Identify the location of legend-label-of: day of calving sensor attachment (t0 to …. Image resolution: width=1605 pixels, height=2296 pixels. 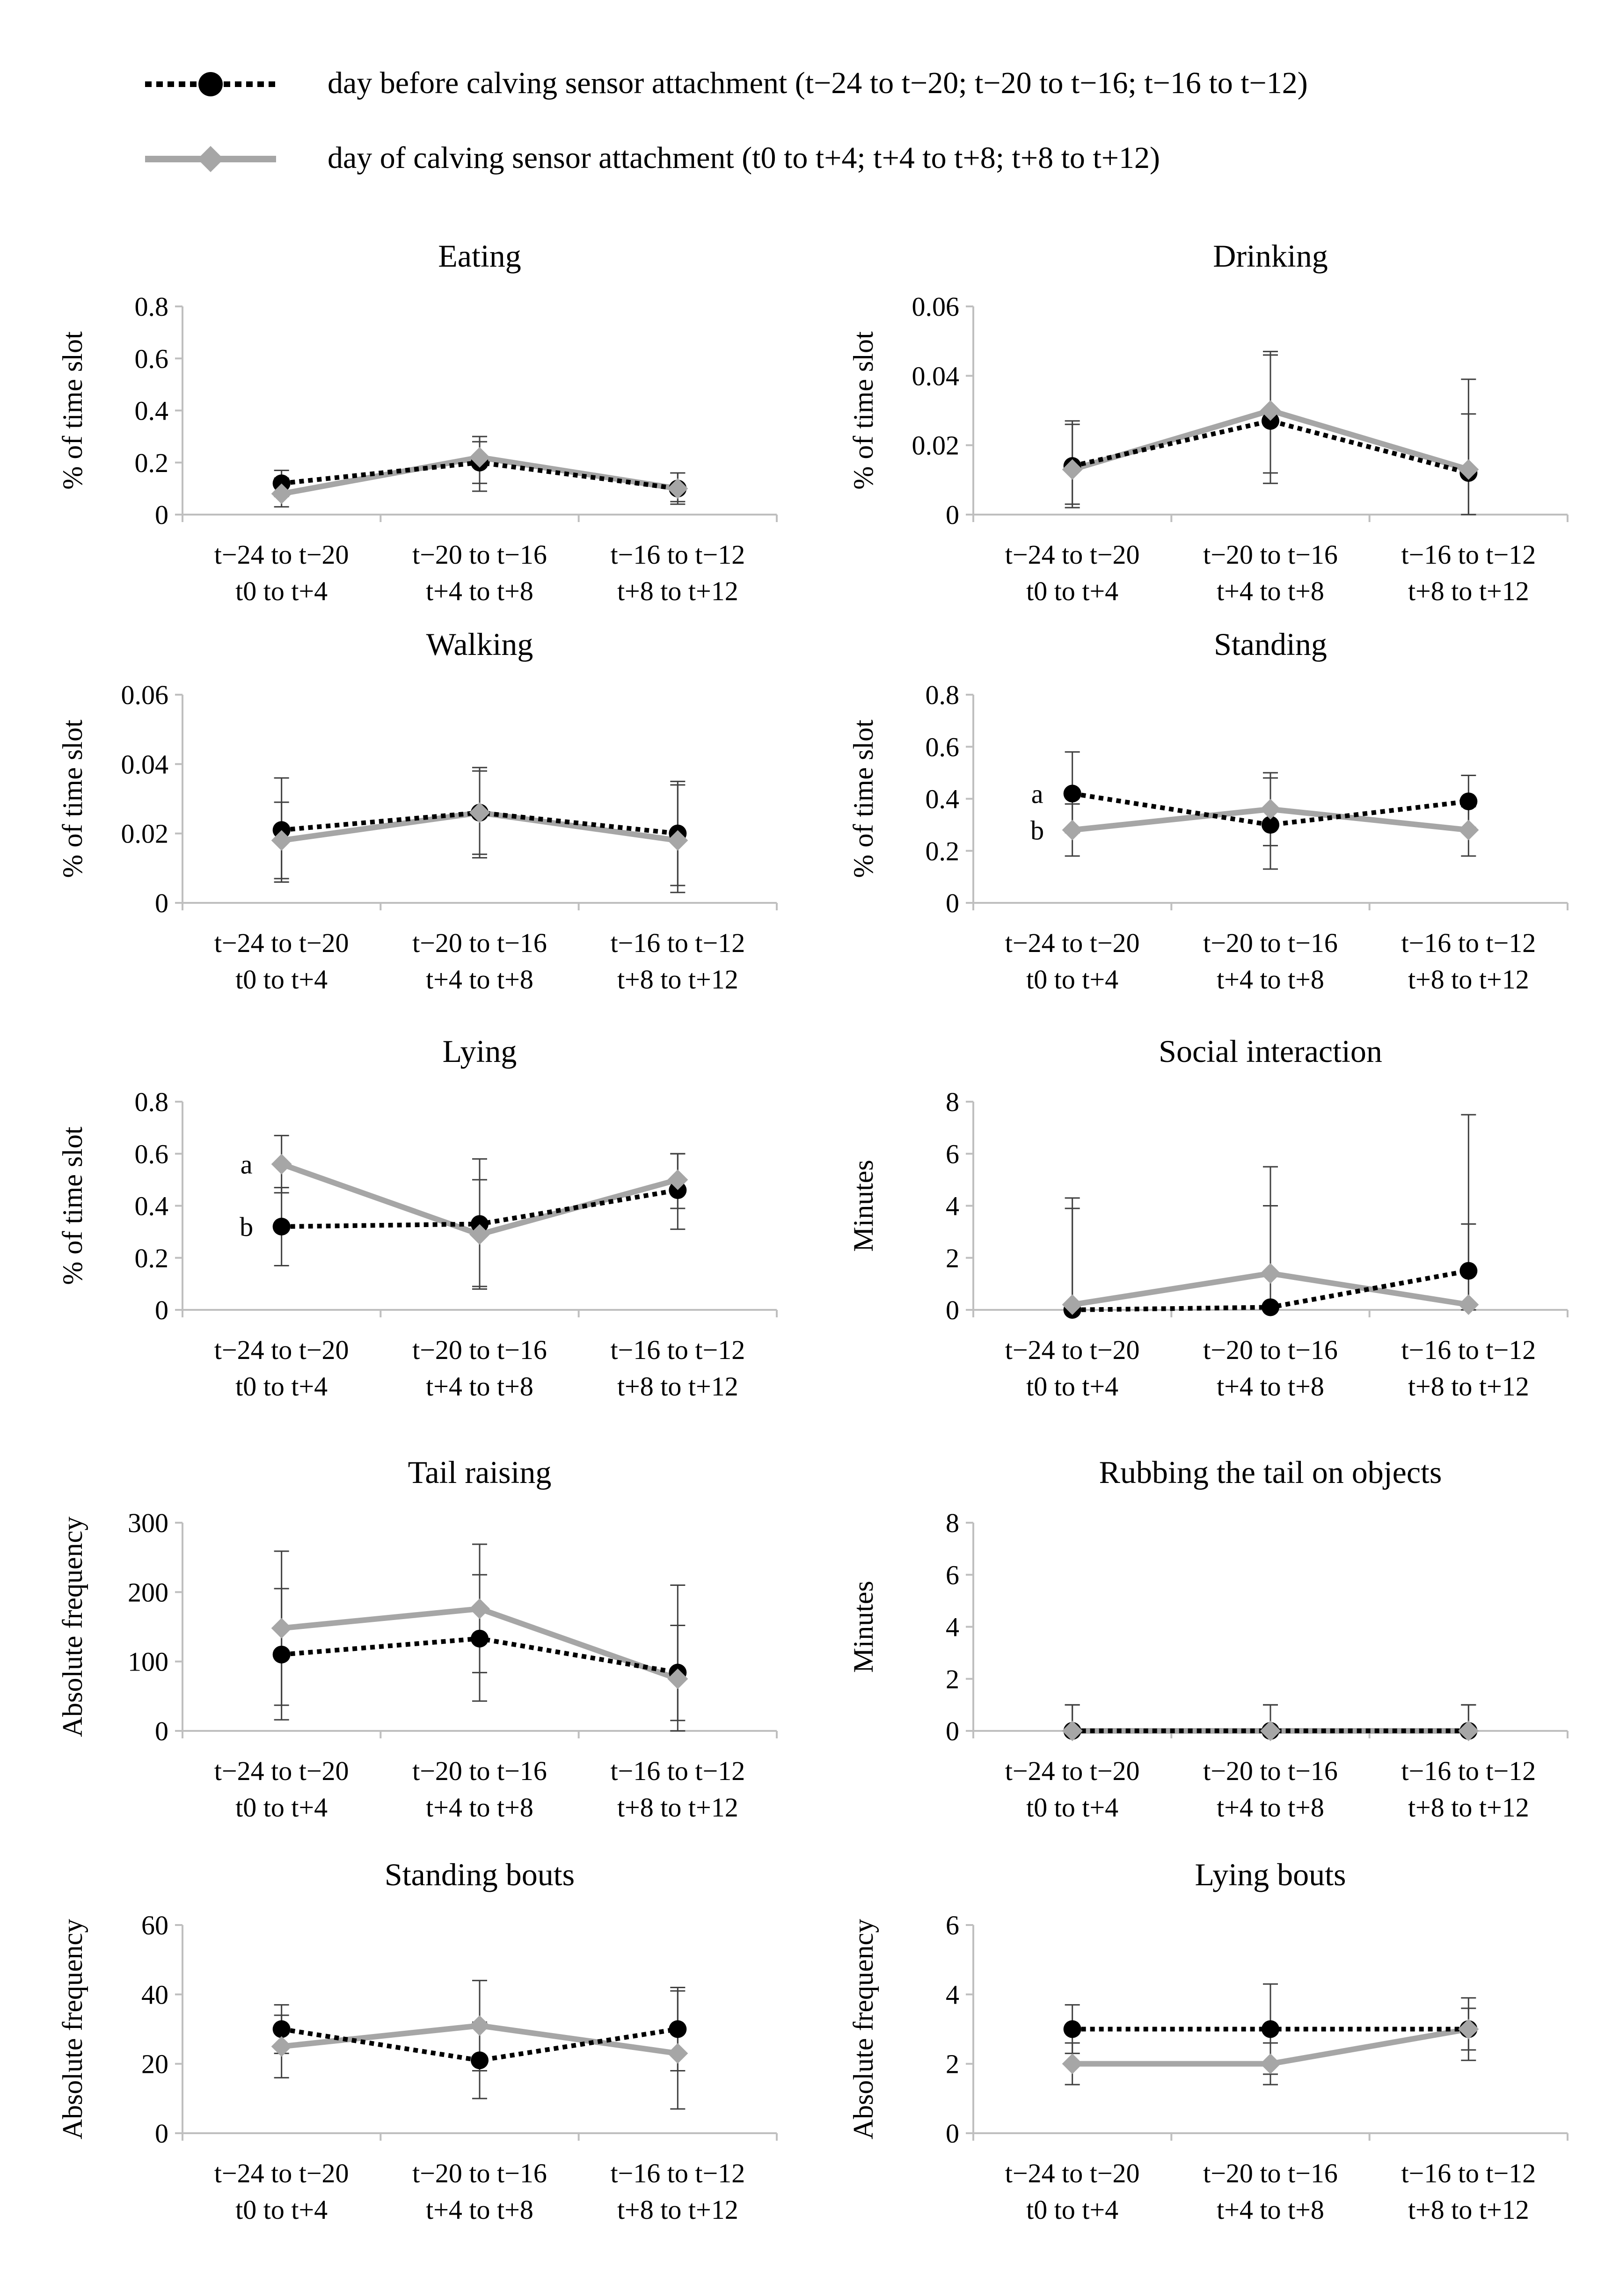
(744, 158).